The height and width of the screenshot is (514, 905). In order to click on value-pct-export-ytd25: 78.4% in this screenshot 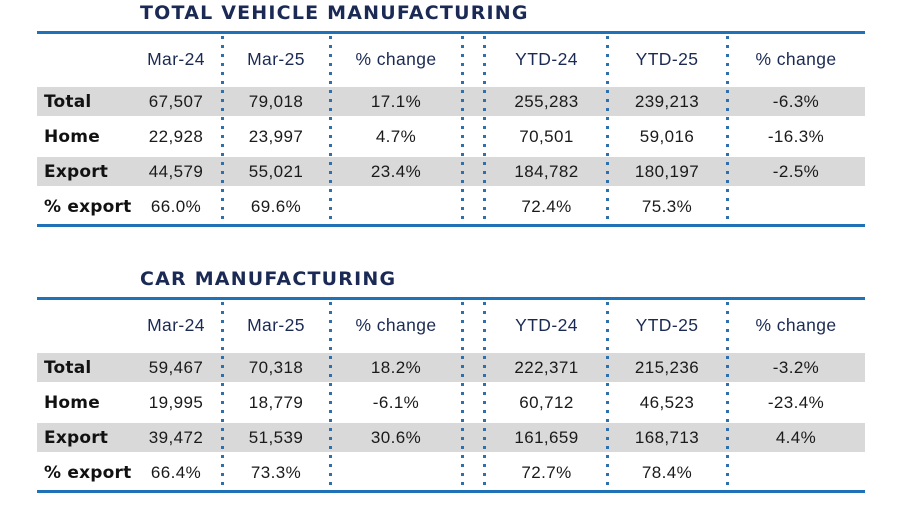, I will do `click(667, 472)`.